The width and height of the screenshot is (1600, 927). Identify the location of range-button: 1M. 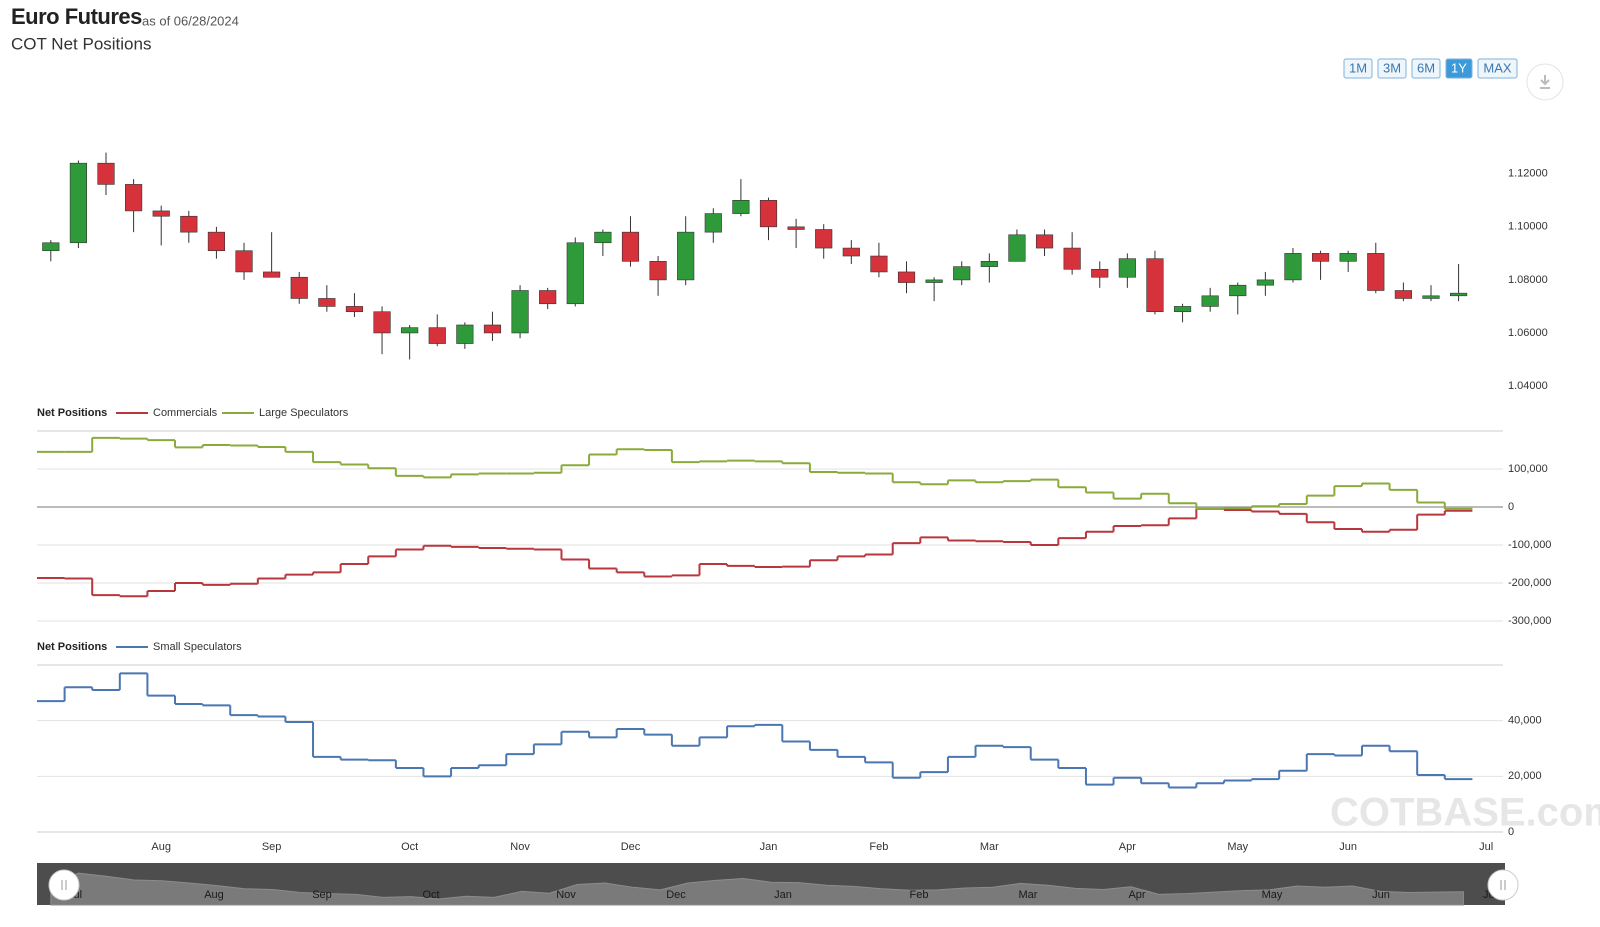
(1358, 68).